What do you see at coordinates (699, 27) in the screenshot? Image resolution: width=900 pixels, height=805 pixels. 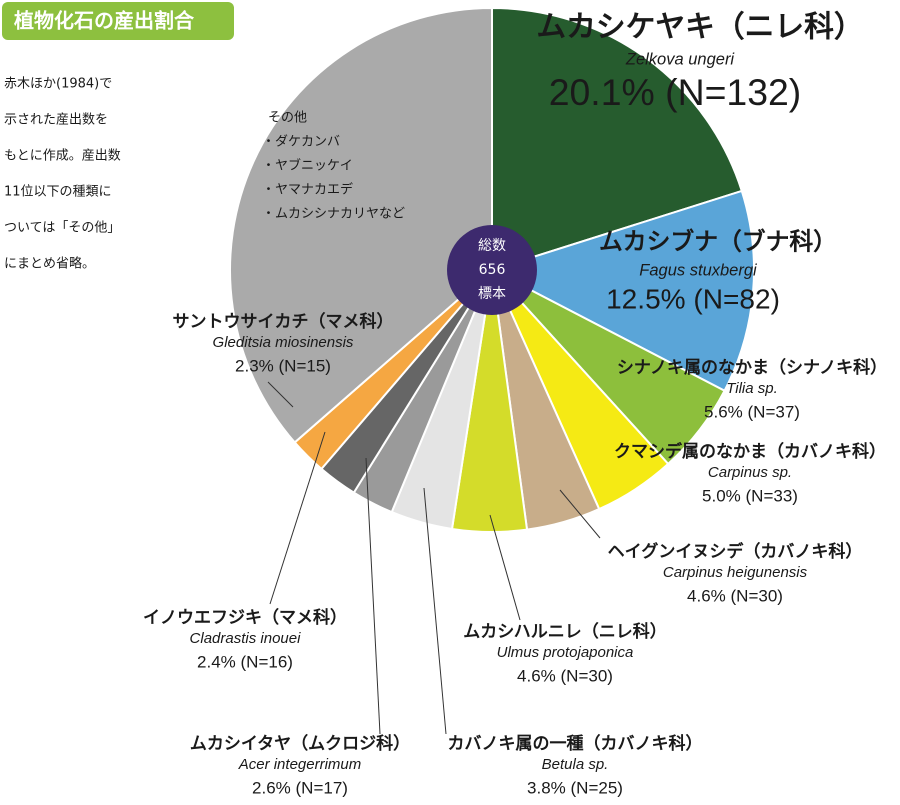 I see `slice-name: ムカシケヤキ（ニレ科）` at bounding box center [699, 27].